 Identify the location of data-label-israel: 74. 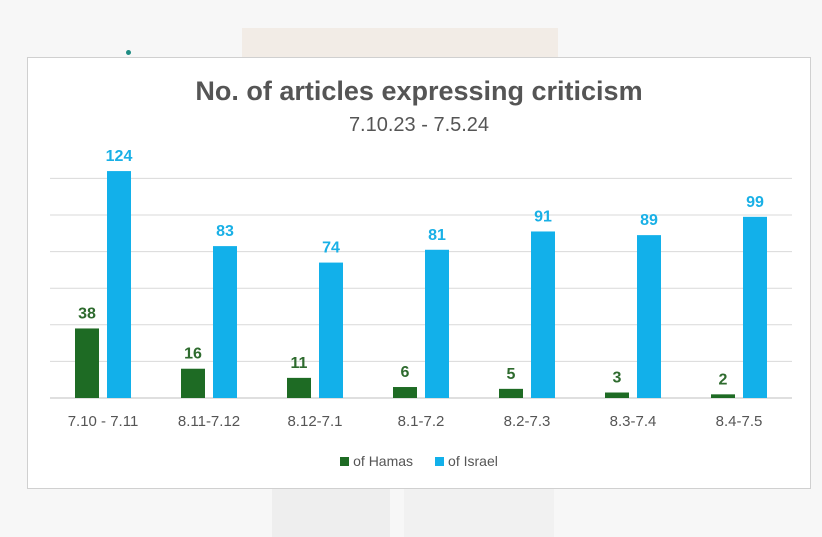
(331, 248).